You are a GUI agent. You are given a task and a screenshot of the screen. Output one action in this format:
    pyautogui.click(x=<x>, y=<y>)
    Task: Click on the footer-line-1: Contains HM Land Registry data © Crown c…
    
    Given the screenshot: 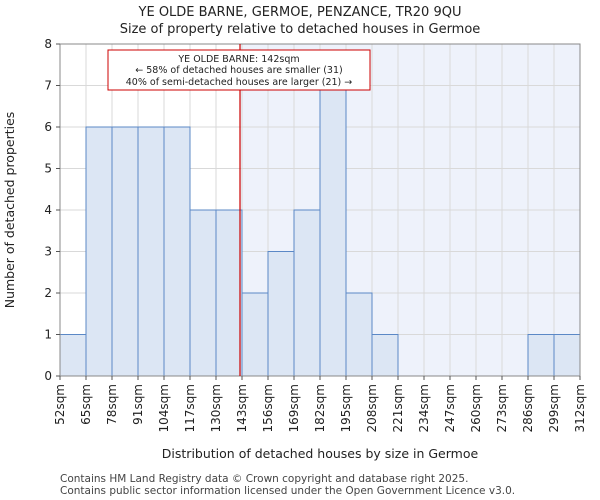 What is the action you would take?
    pyautogui.click(x=264, y=479)
    